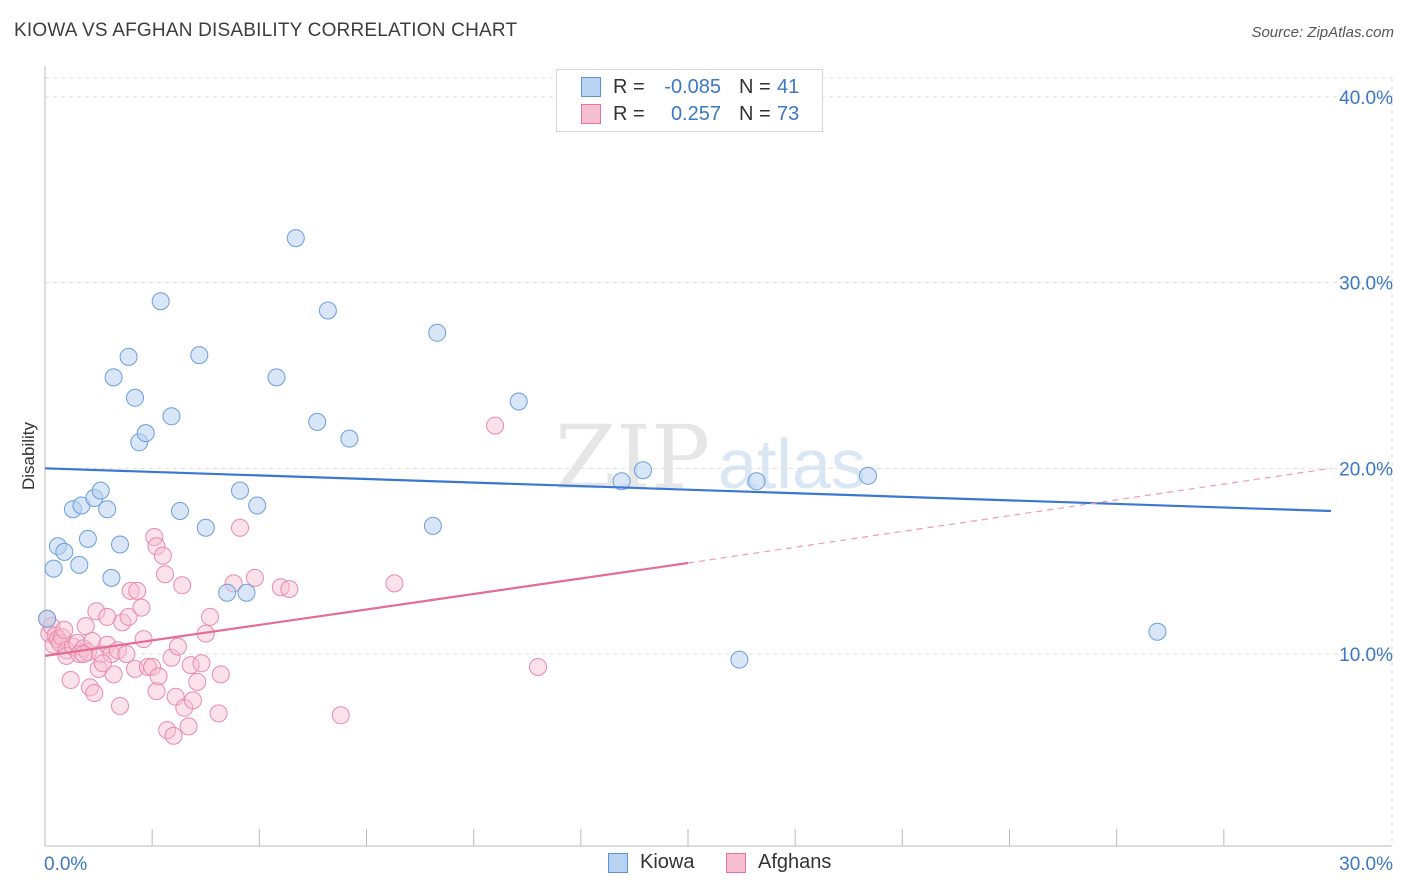 The image size is (1406, 892). What do you see at coordinates (679, 87) in the screenshot?
I see `stats-row-kiowa: R = -0.085 N = 41` at bounding box center [679, 87].